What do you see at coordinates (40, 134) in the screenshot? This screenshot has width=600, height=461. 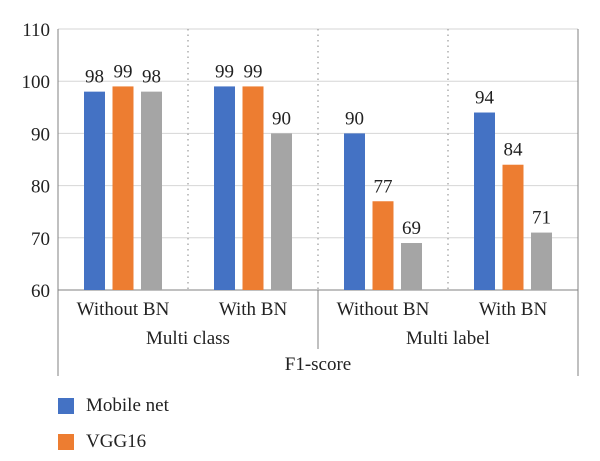 I see `y-tick-label: 90` at bounding box center [40, 134].